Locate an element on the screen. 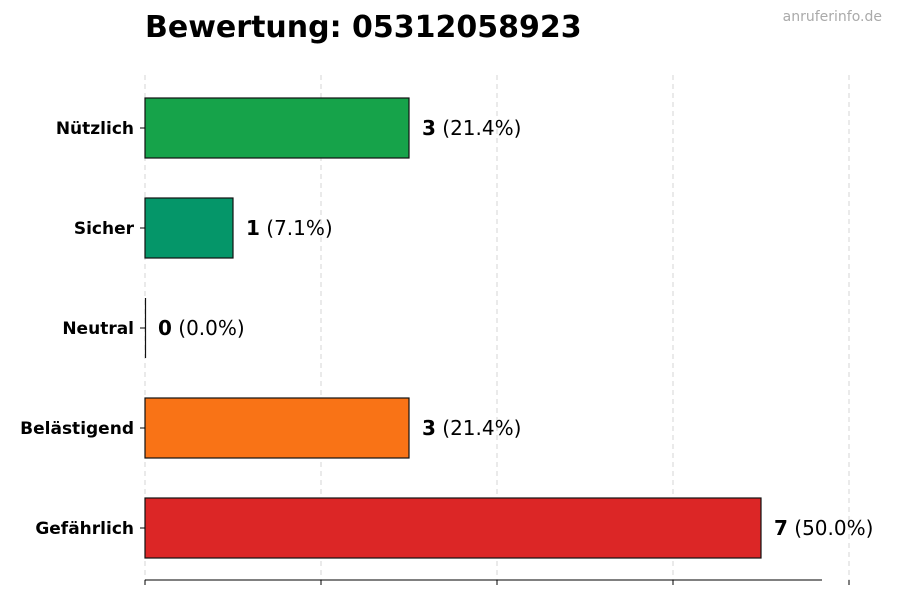  category-label: Belästigend is located at coordinates (77, 429).